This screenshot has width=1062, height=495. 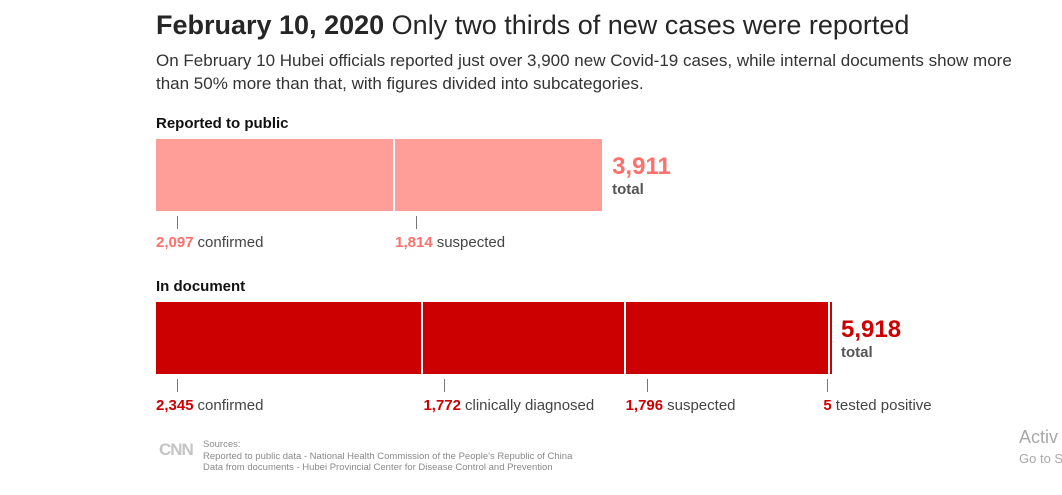 What do you see at coordinates (871, 329) in the screenshot?
I see `total-document-value: 5,918` at bounding box center [871, 329].